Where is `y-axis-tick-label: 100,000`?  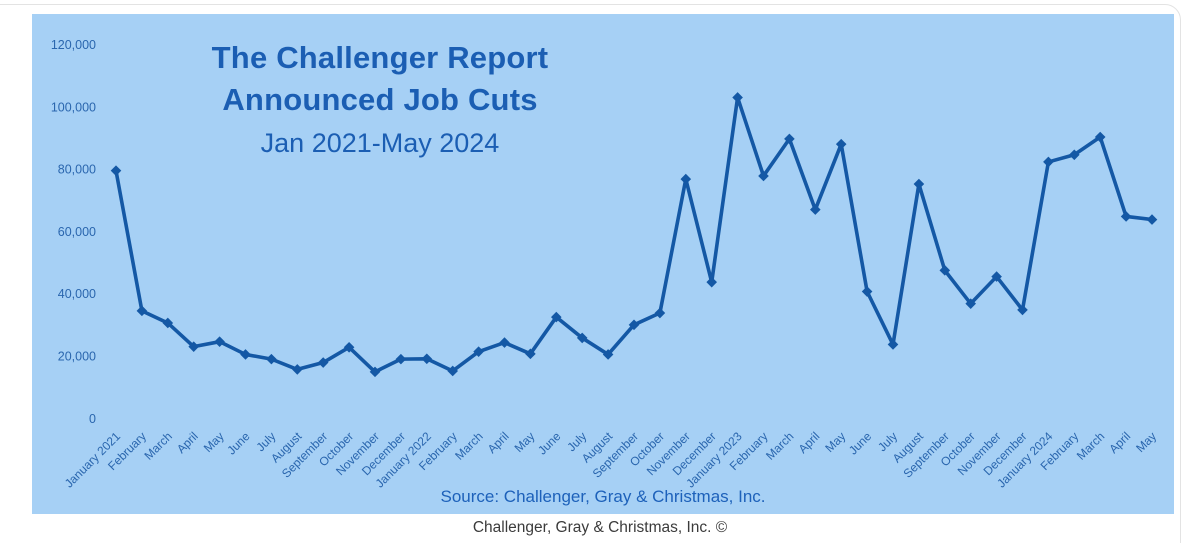 y-axis-tick-label: 100,000 is located at coordinates (73, 107).